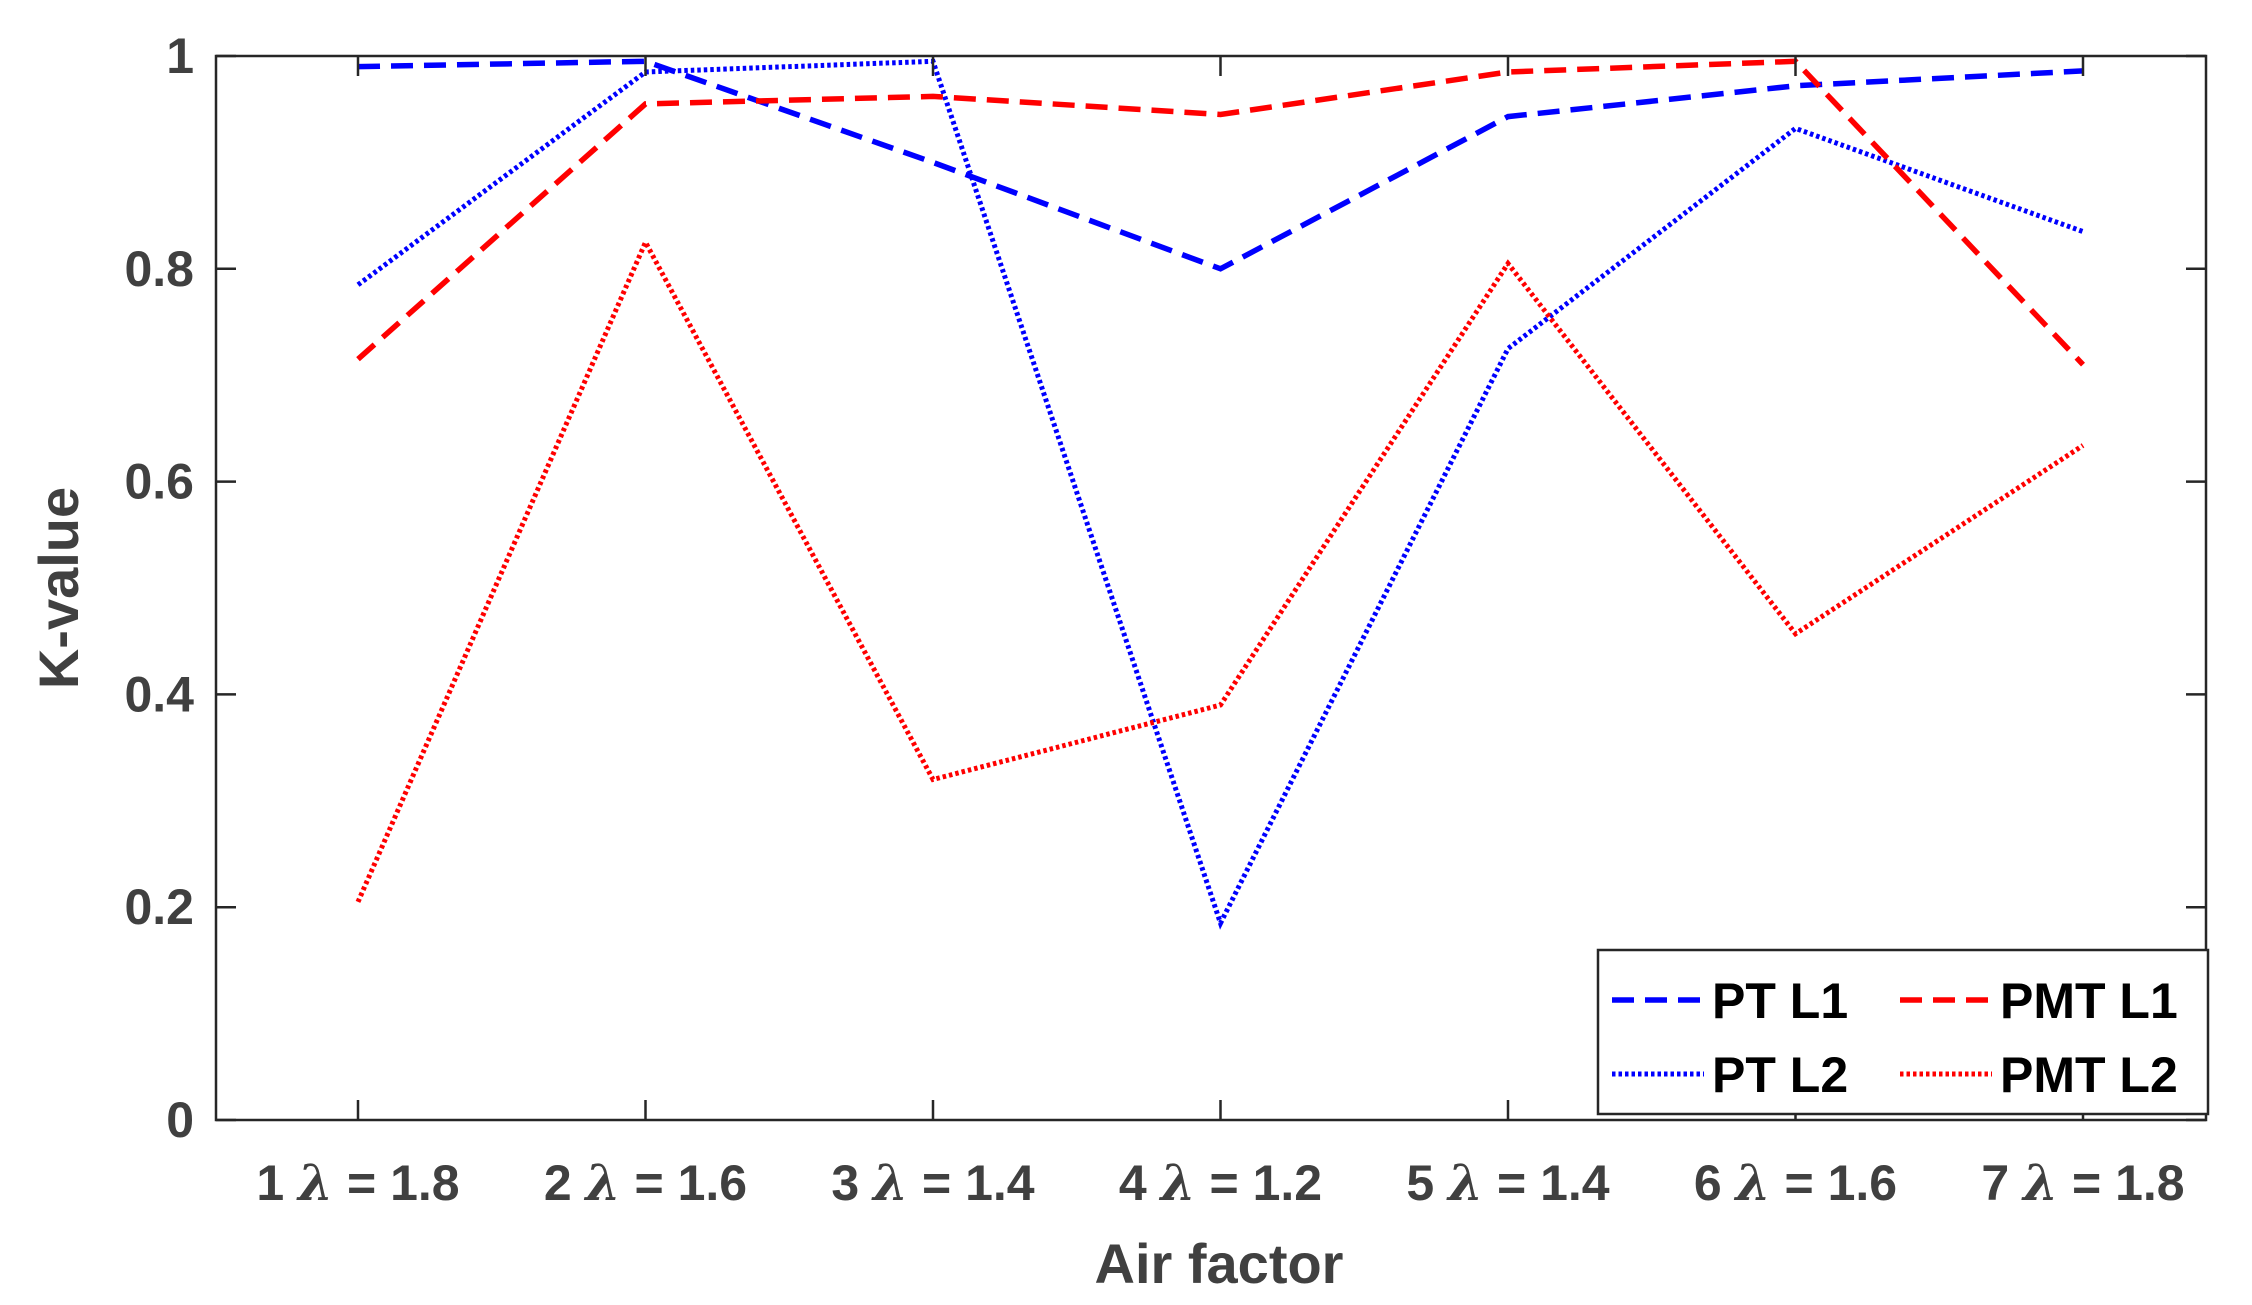 This screenshot has height=1305, width=2252. What do you see at coordinates (159, 482) in the screenshot?
I see `y-tick-label: 0.6` at bounding box center [159, 482].